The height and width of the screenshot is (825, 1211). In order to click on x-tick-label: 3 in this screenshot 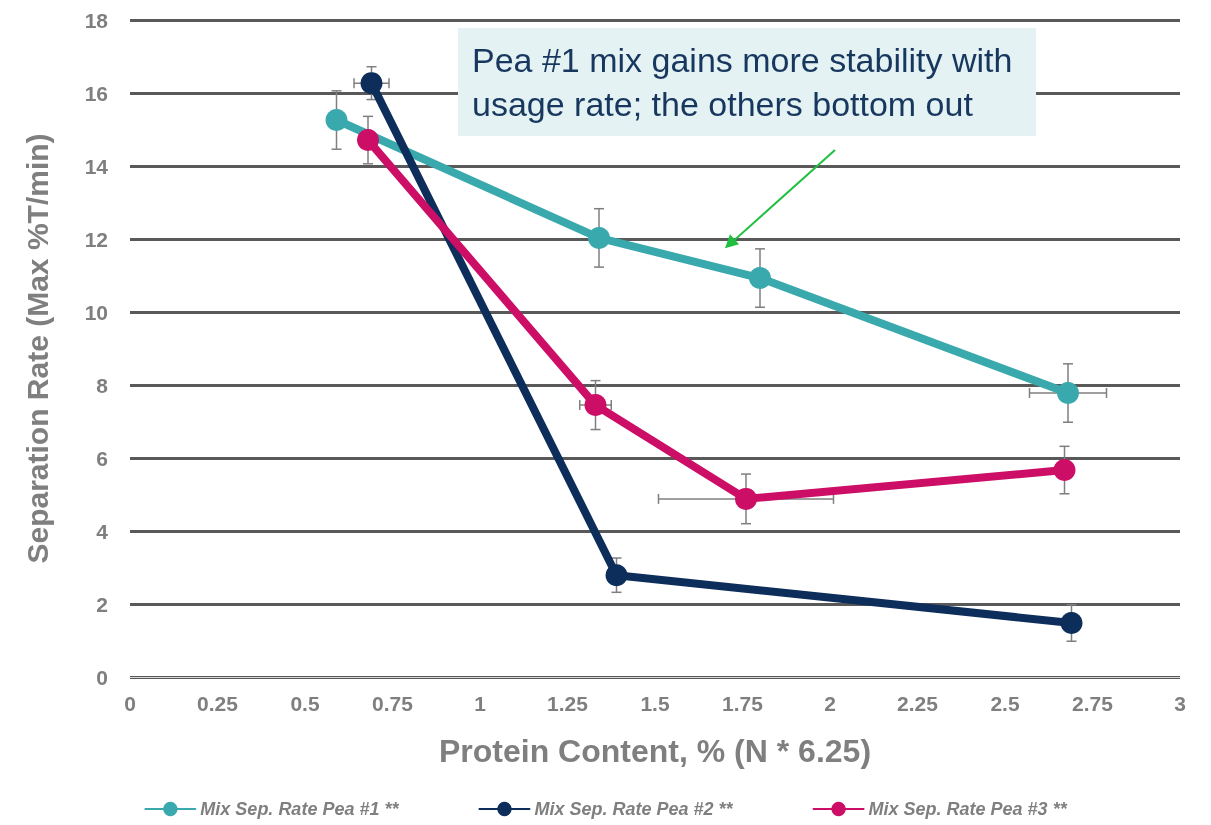, I will do `click(1180, 703)`.